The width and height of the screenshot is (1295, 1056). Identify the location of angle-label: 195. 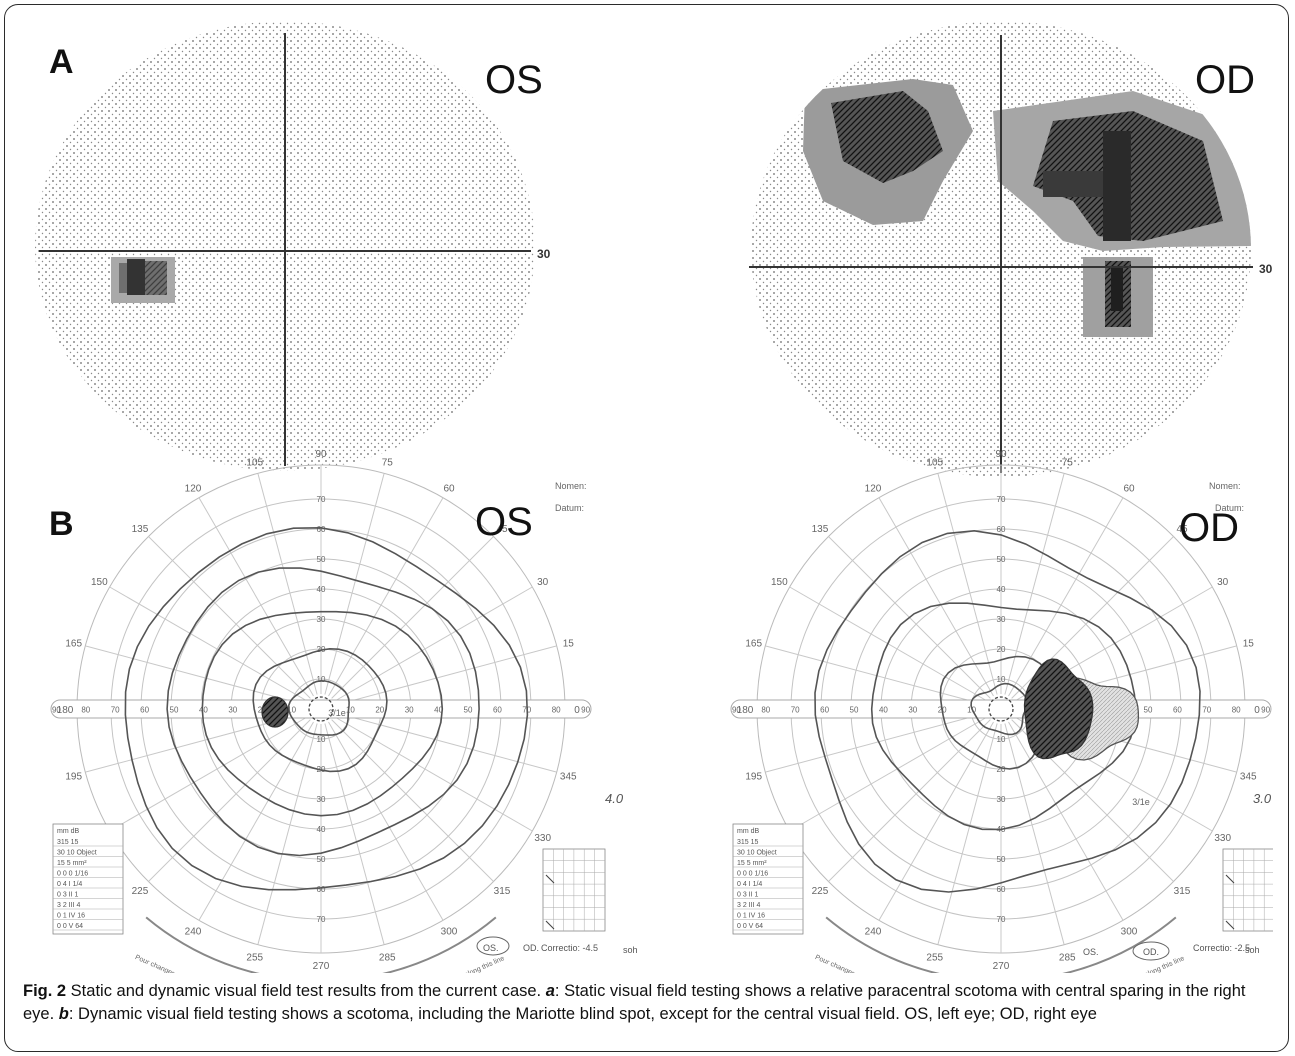
(753, 776).